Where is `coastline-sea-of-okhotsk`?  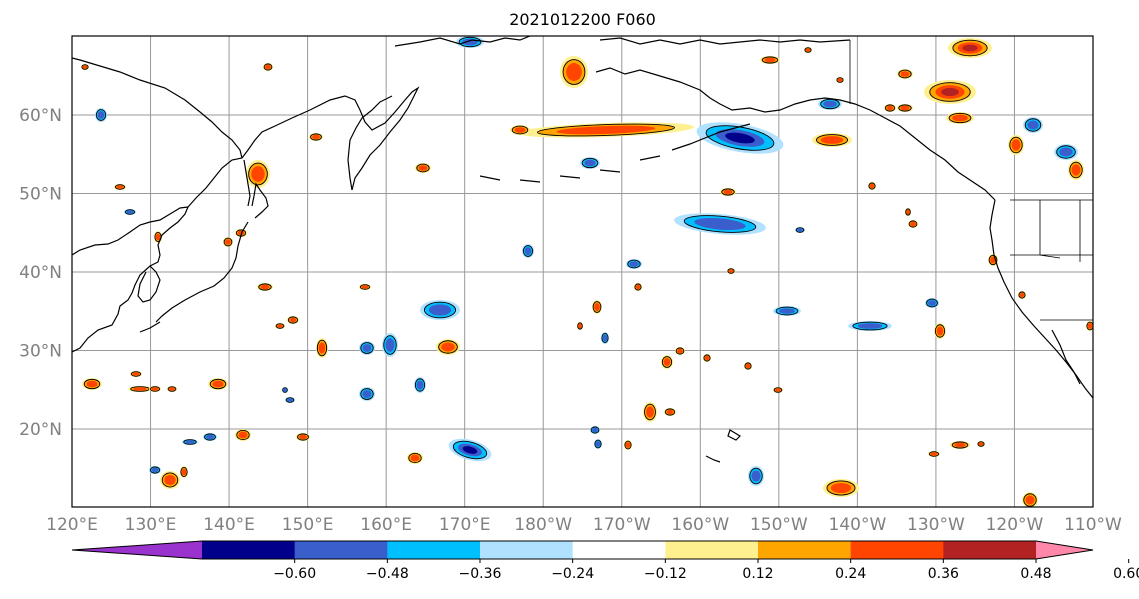 coastline-sea-of-okhotsk is located at coordinates (157, 108).